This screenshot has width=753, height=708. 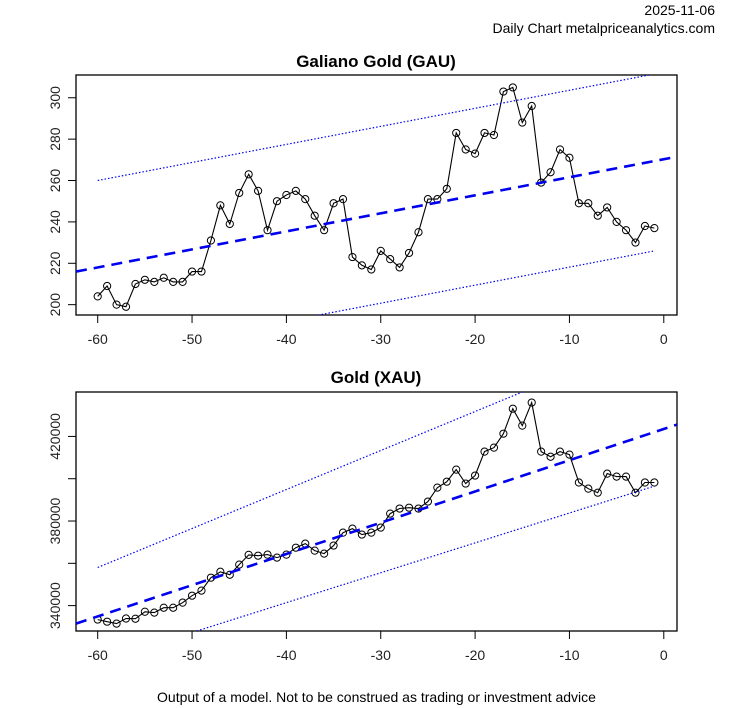 What do you see at coordinates (55, 436) in the screenshot?
I see `y-tick-label: 420000` at bounding box center [55, 436].